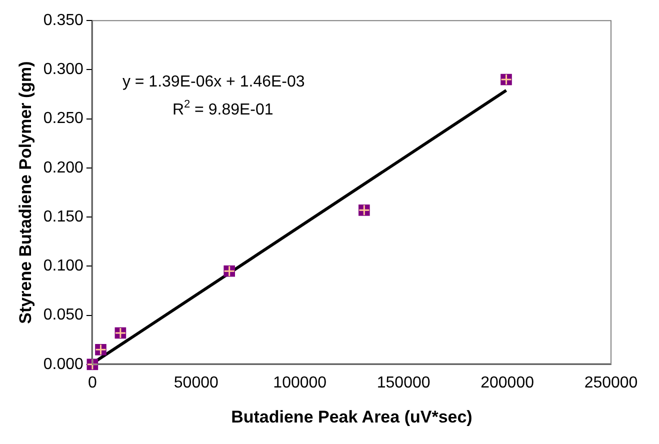 This screenshot has height=444, width=659. I want to click on y-tick-label: 0.250, so click(63, 119).